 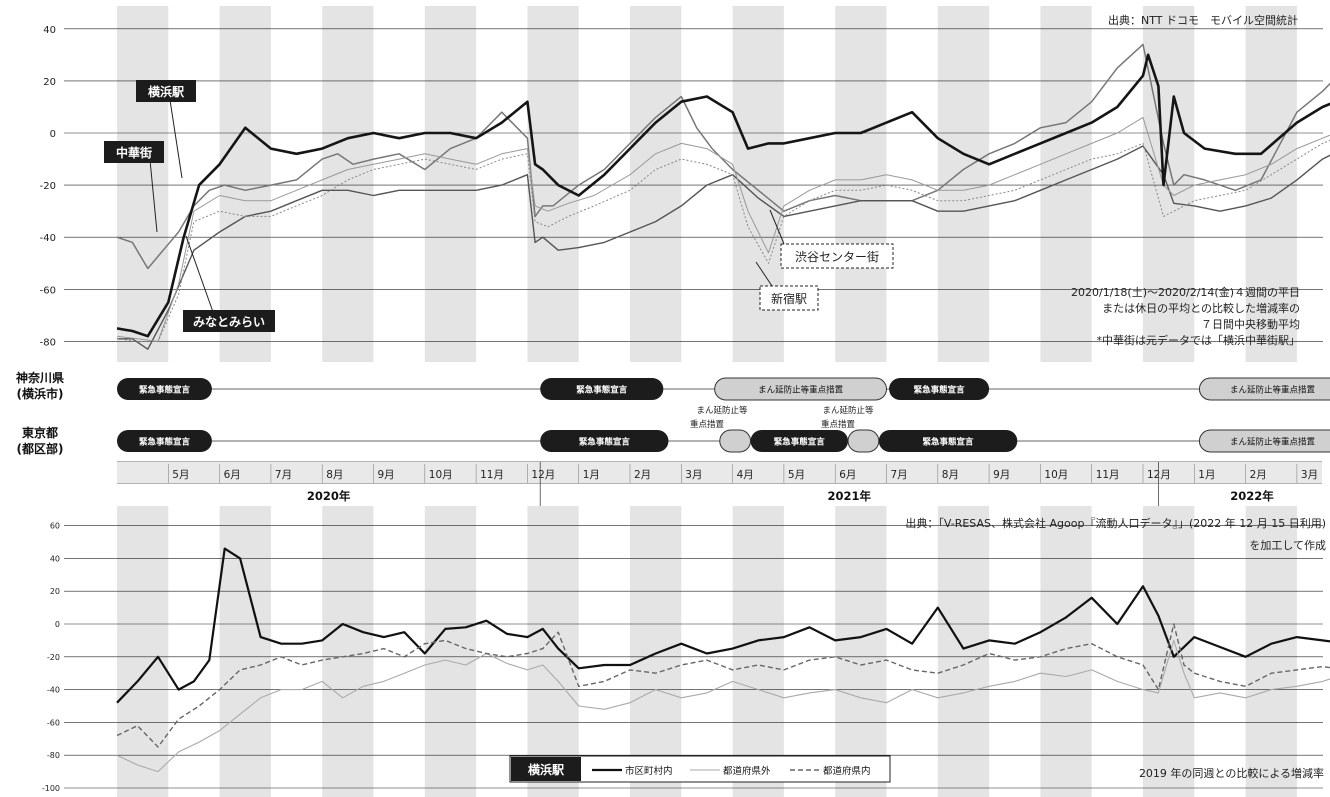 What do you see at coordinates (1185, 292) in the screenshot?
I see `note-line-1: 2020/1/18(土)～2020/2/14(金)４週間の平日` at bounding box center [1185, 292].